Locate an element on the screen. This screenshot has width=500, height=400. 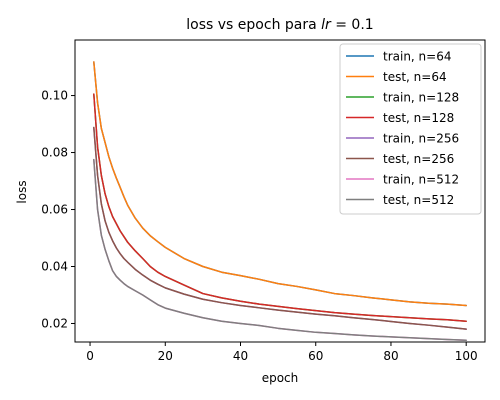
legend-entry: train, n=64 is located at coordinates (417, 57).